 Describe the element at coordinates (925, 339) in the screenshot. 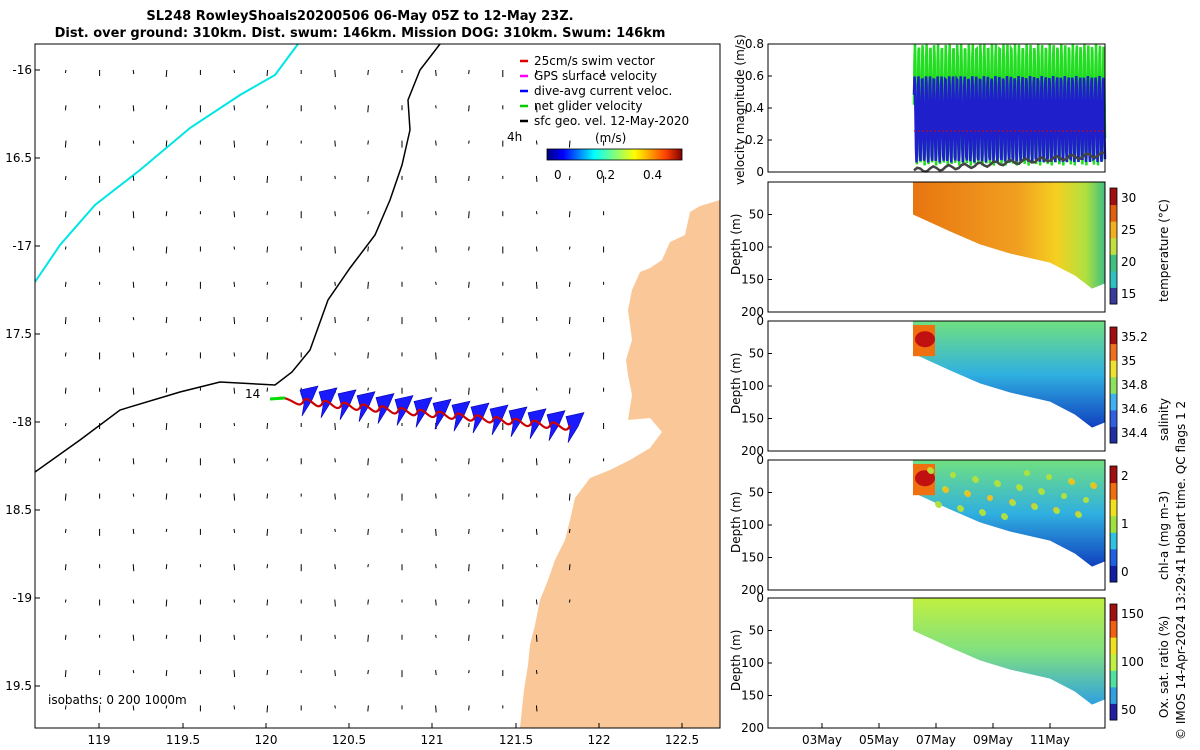

I see `salinity-hot-spot` at that location.